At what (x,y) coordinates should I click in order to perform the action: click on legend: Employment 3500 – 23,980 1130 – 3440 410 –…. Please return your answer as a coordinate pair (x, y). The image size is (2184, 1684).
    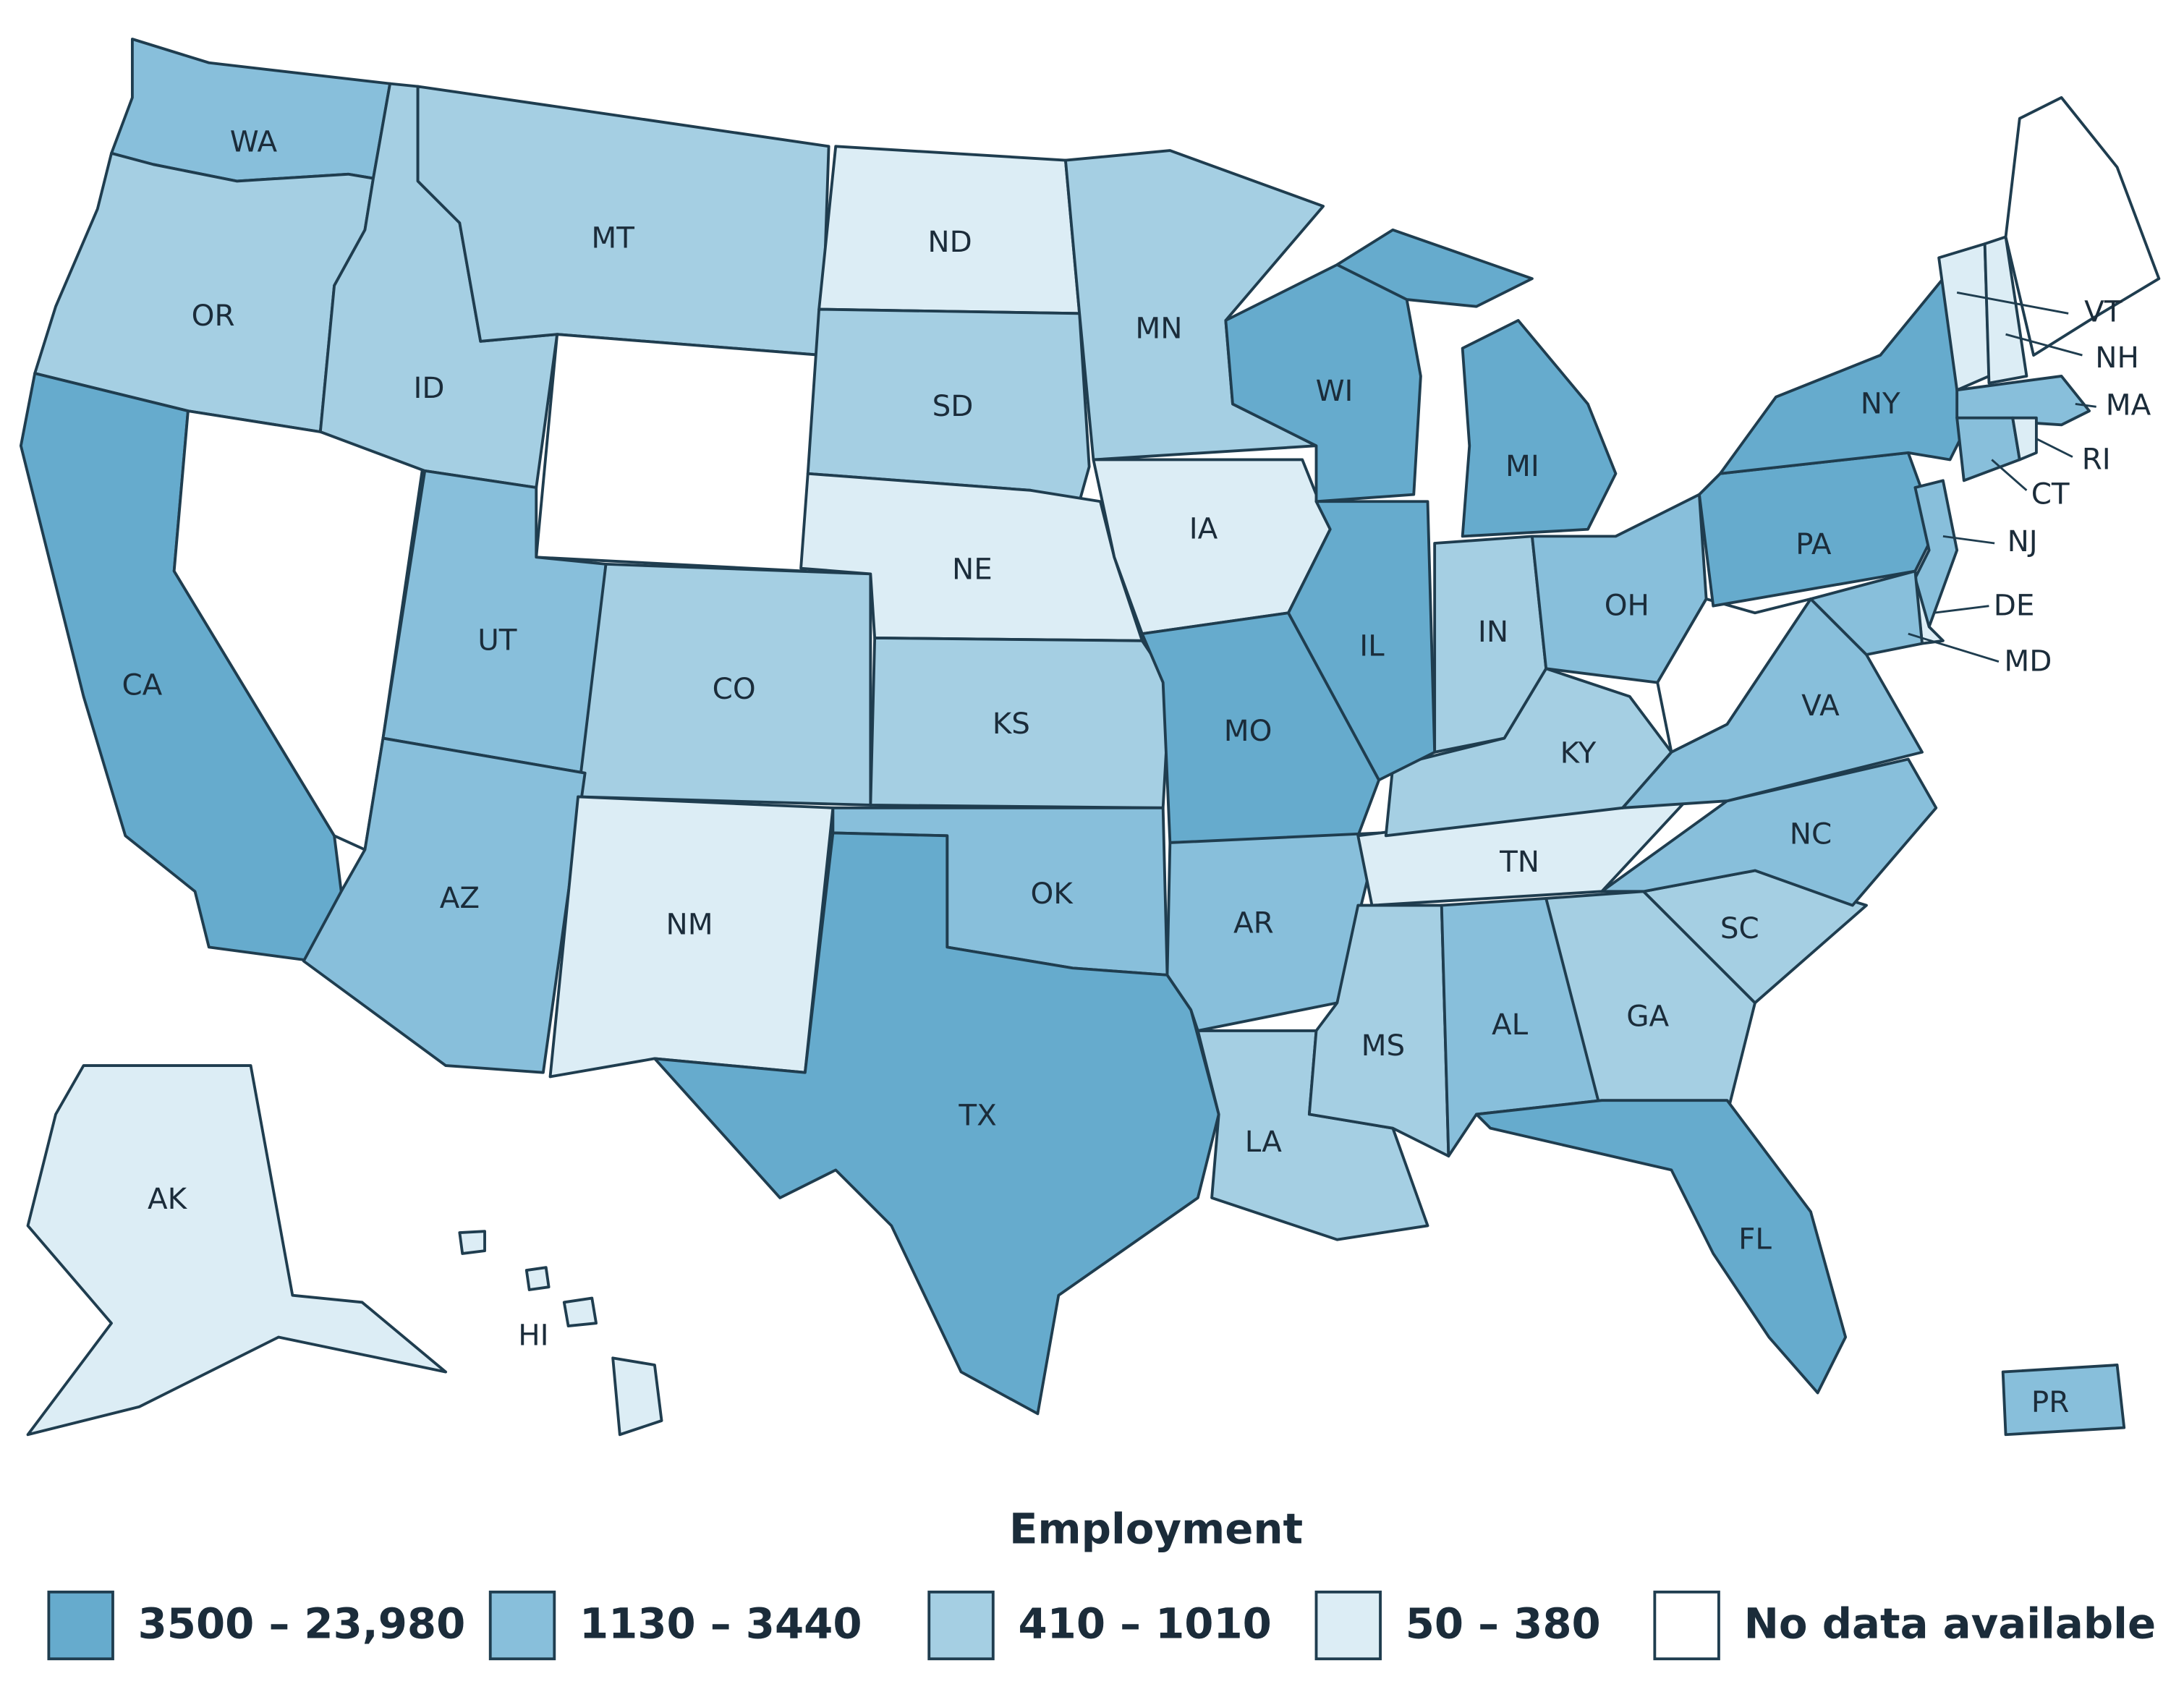
    Looking at the image, I should click on (1102, 1583).